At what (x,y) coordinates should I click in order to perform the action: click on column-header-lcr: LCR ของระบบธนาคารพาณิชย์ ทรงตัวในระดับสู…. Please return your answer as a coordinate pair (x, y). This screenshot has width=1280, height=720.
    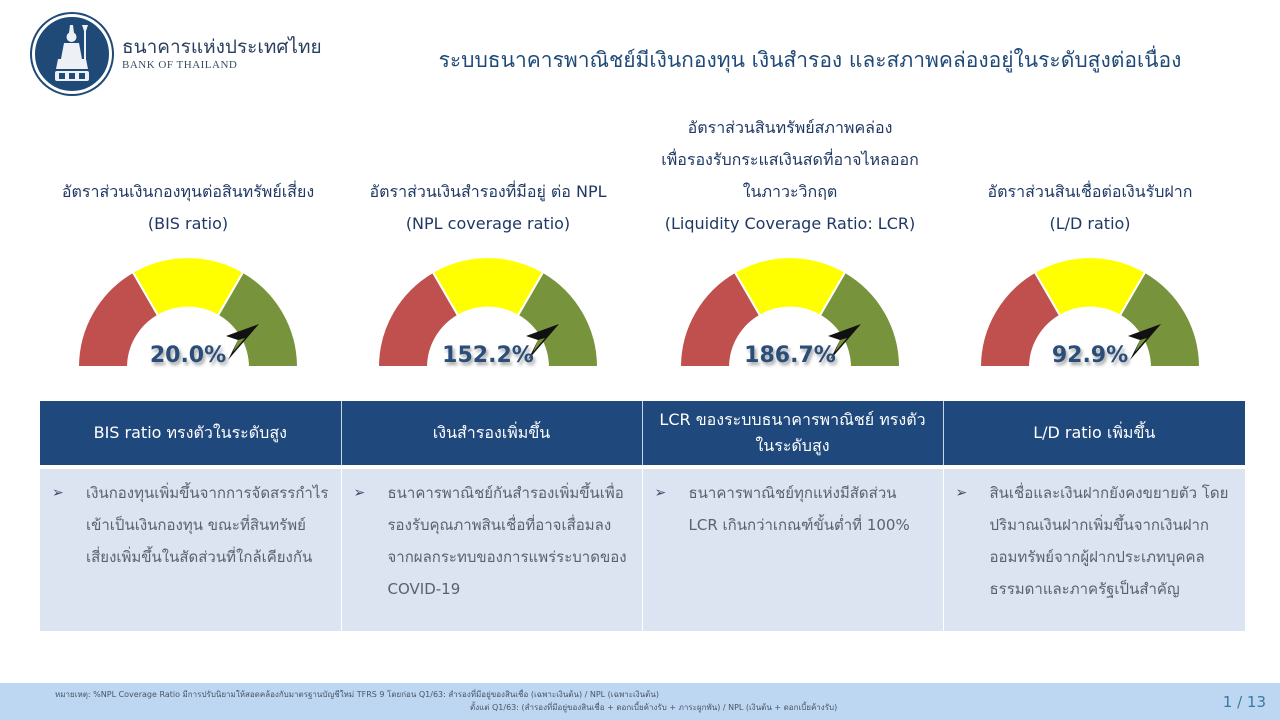
    Looking at the image, I should click on (793, 434).